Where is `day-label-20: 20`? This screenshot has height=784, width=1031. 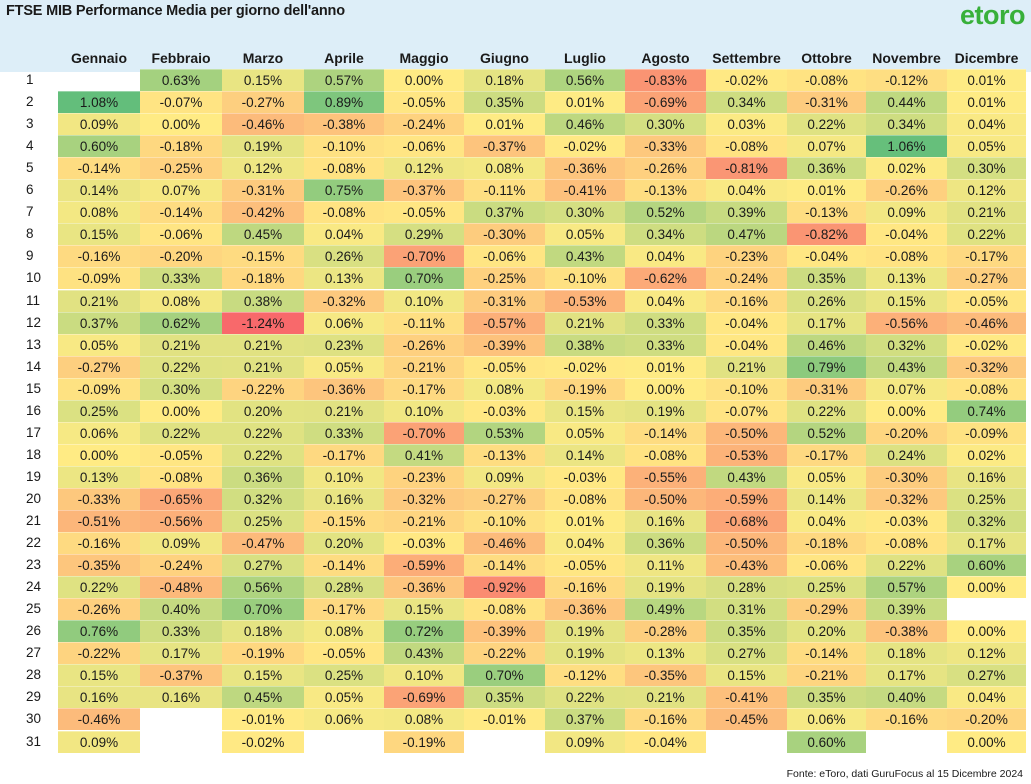
day-label-20: 20 is located at coordinates (34, 498).